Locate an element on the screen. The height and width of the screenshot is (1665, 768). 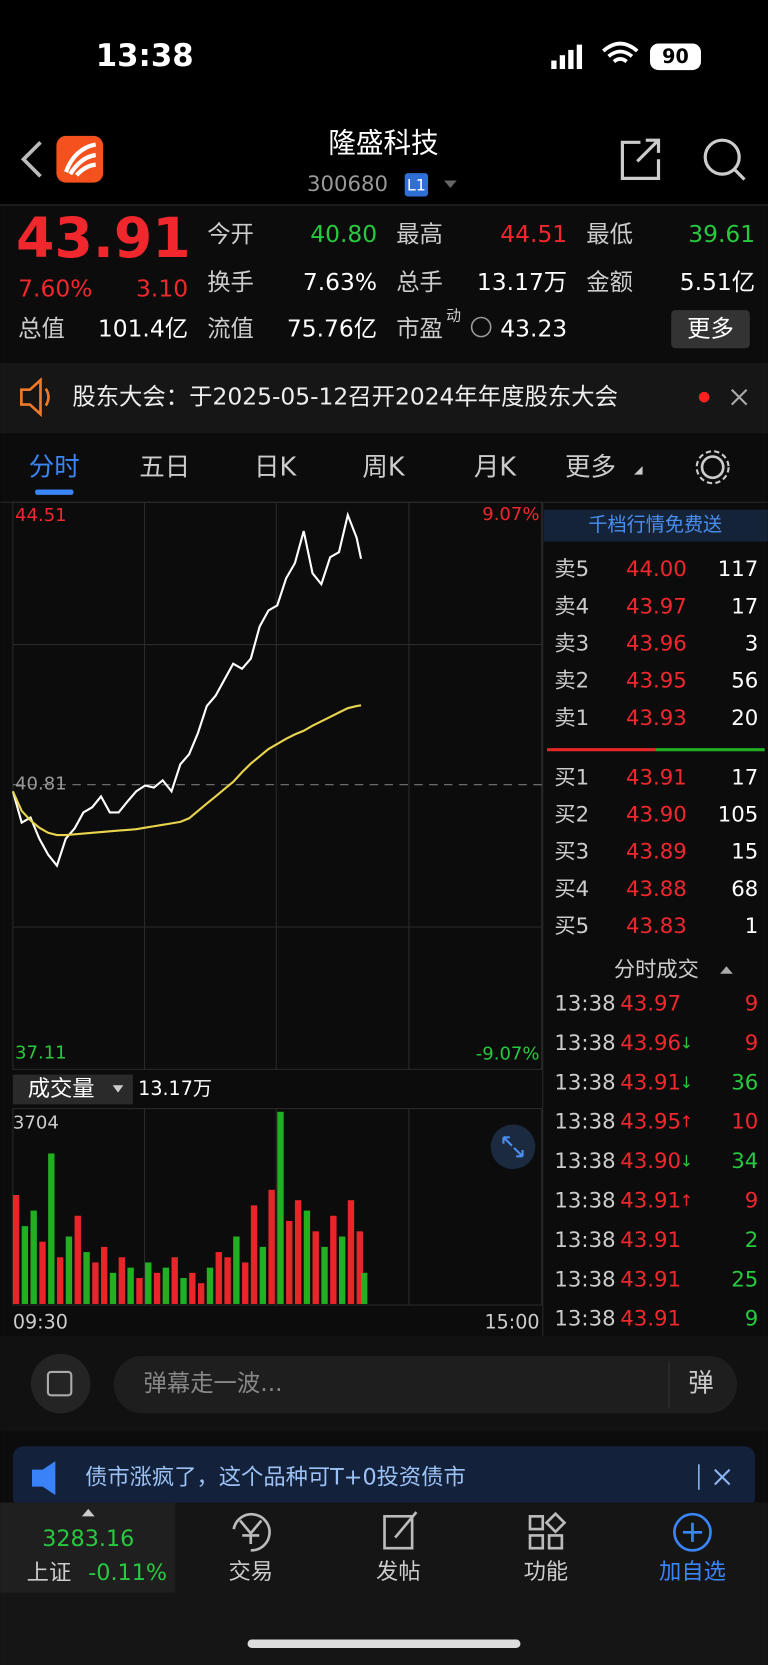
trade-direction: ↑ is located at coordinates (686, 1121).